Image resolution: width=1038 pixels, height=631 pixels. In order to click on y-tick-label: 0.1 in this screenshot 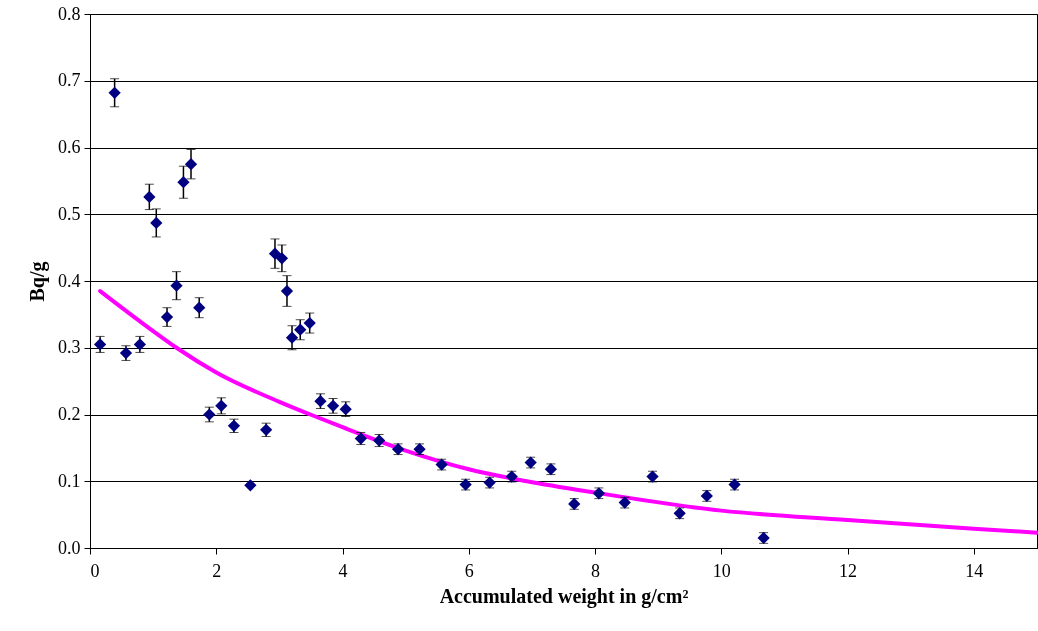, I will do `click(69, 480)`.